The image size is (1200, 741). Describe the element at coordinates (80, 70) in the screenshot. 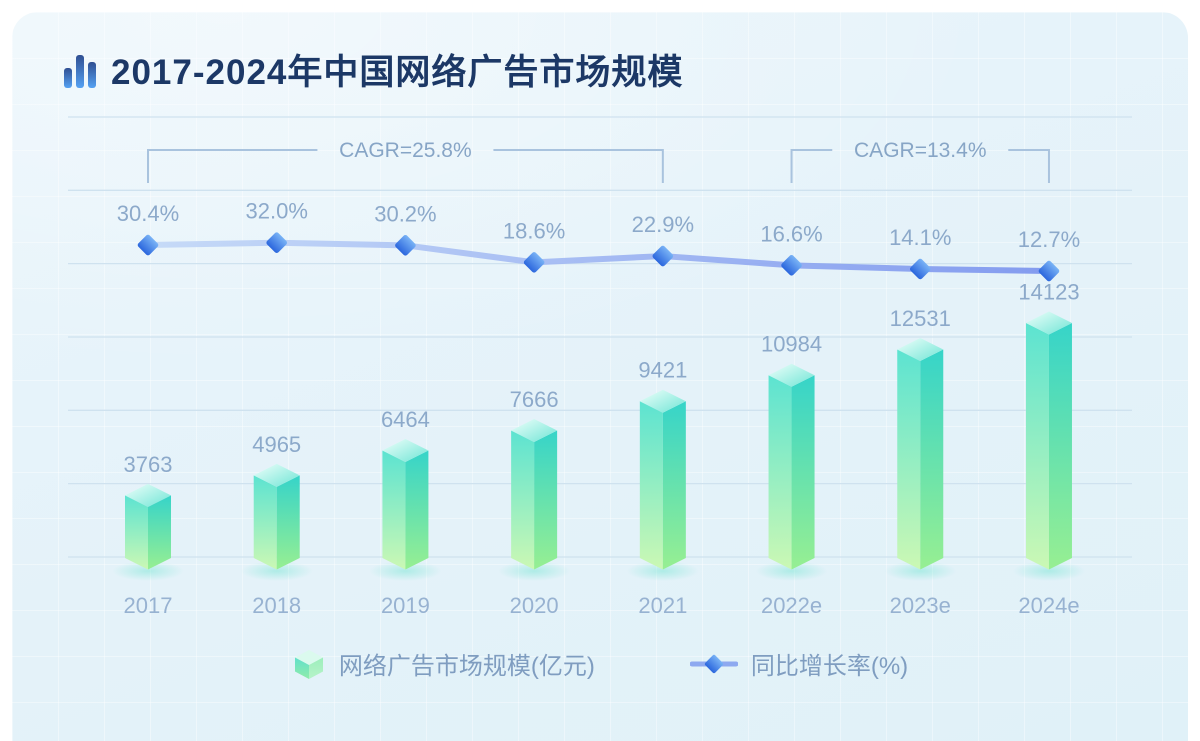

I see `bar-chart-icon` at that location.